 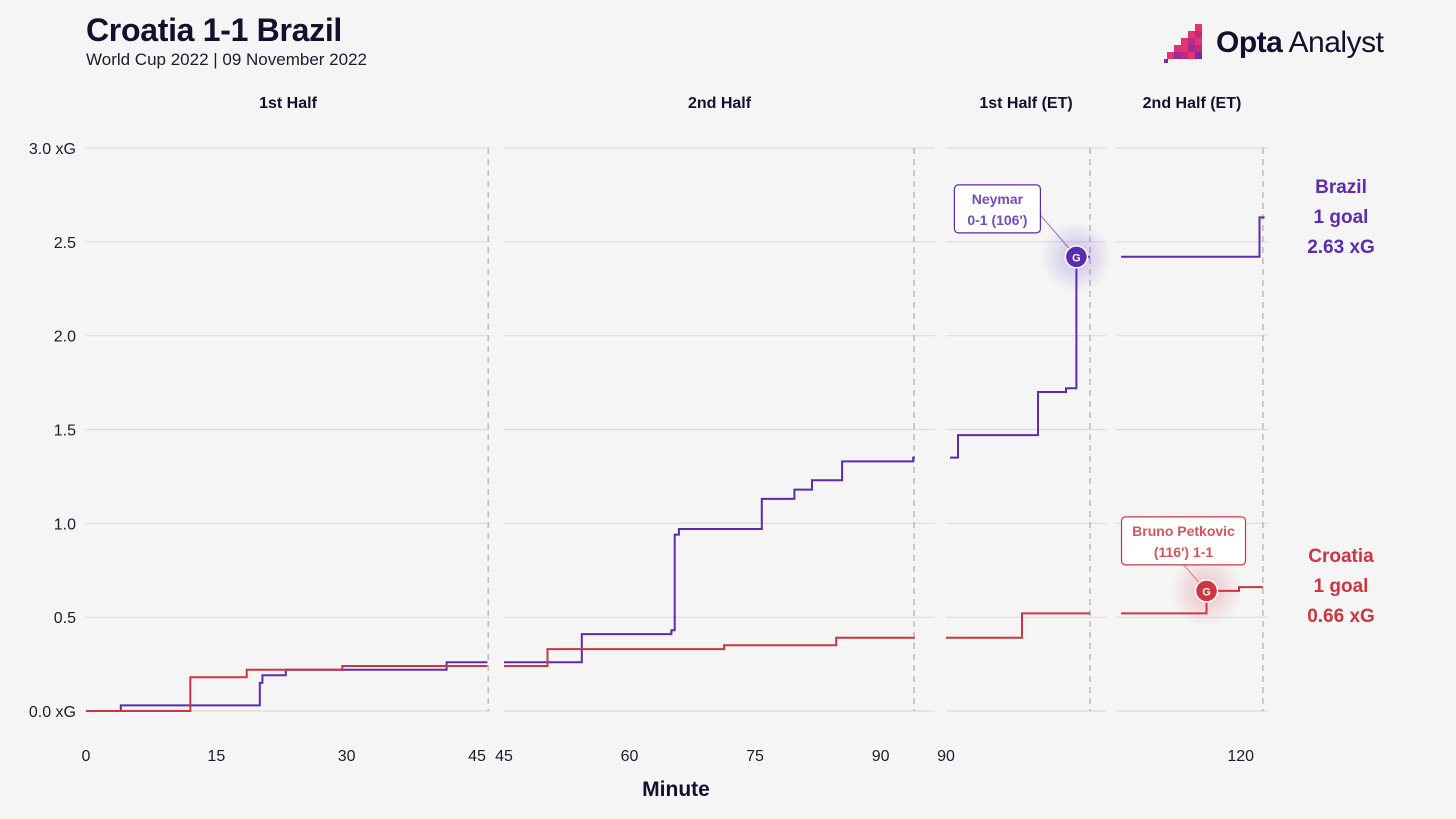 I want to click on croatia-goals: 1 goal, so click(x=1341, y=586).